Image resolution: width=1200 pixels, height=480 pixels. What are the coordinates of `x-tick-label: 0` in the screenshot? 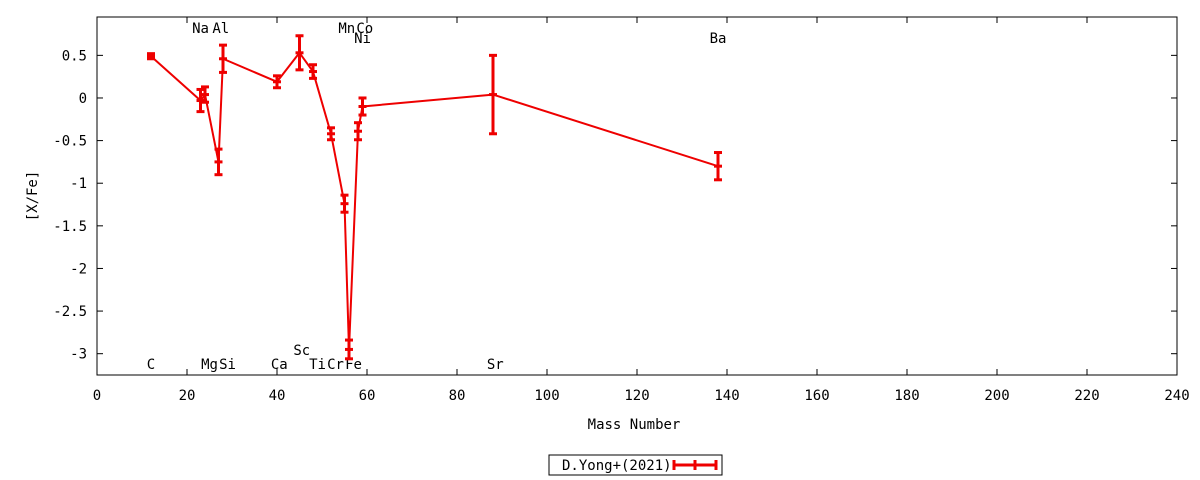 It's located at (97, 396).